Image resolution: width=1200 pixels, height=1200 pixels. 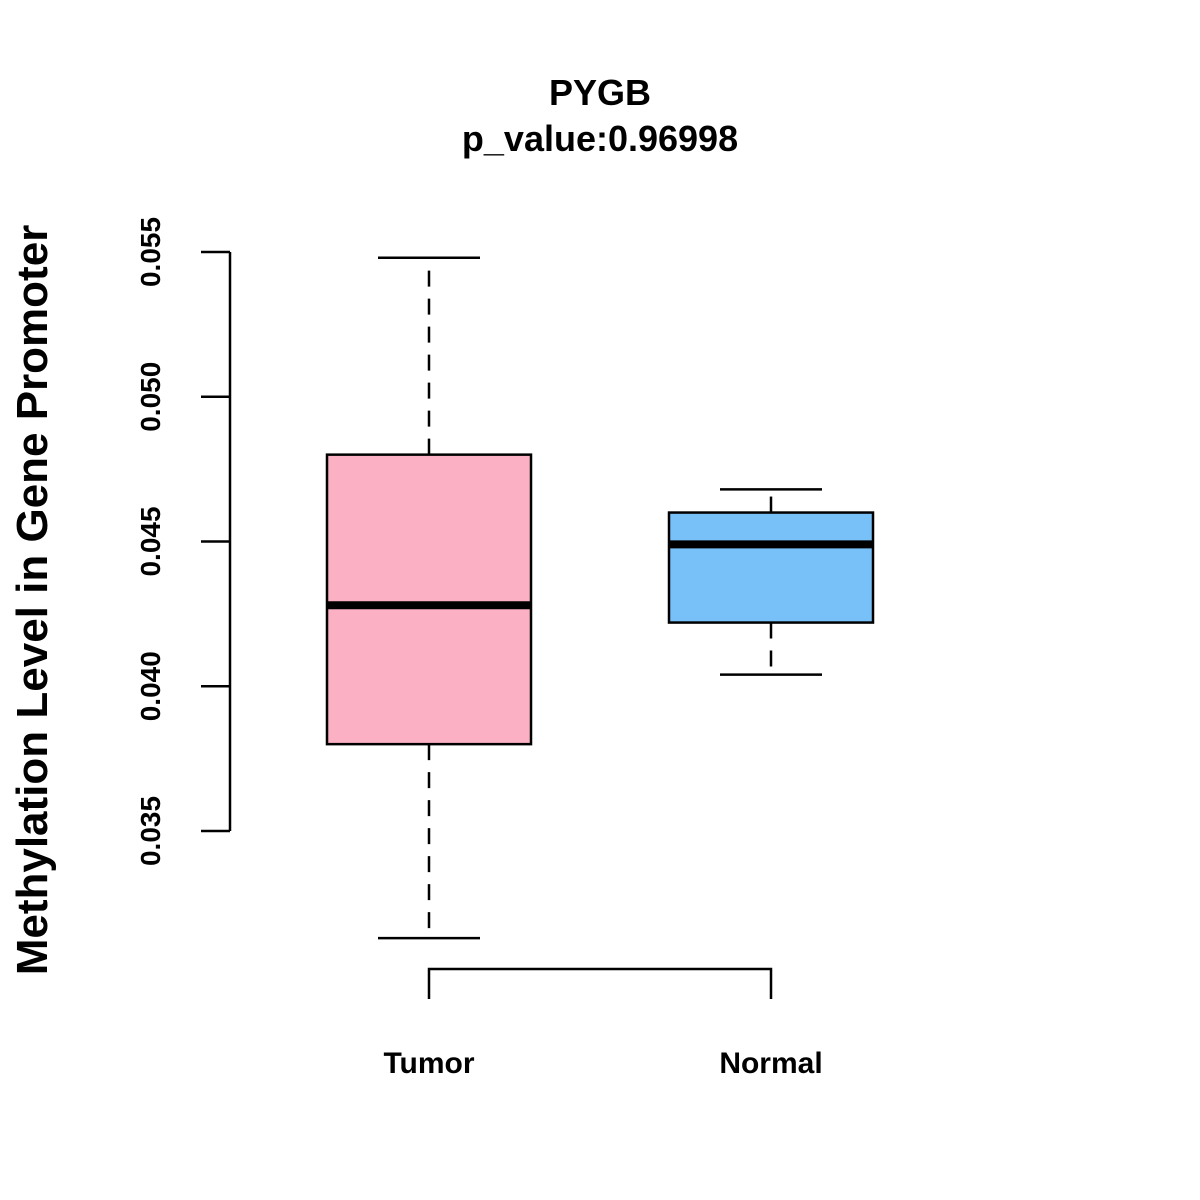 I want to click on y-axis: 0.035 0.040 0.045 0.050 0.055, so click(x=183, y=541).